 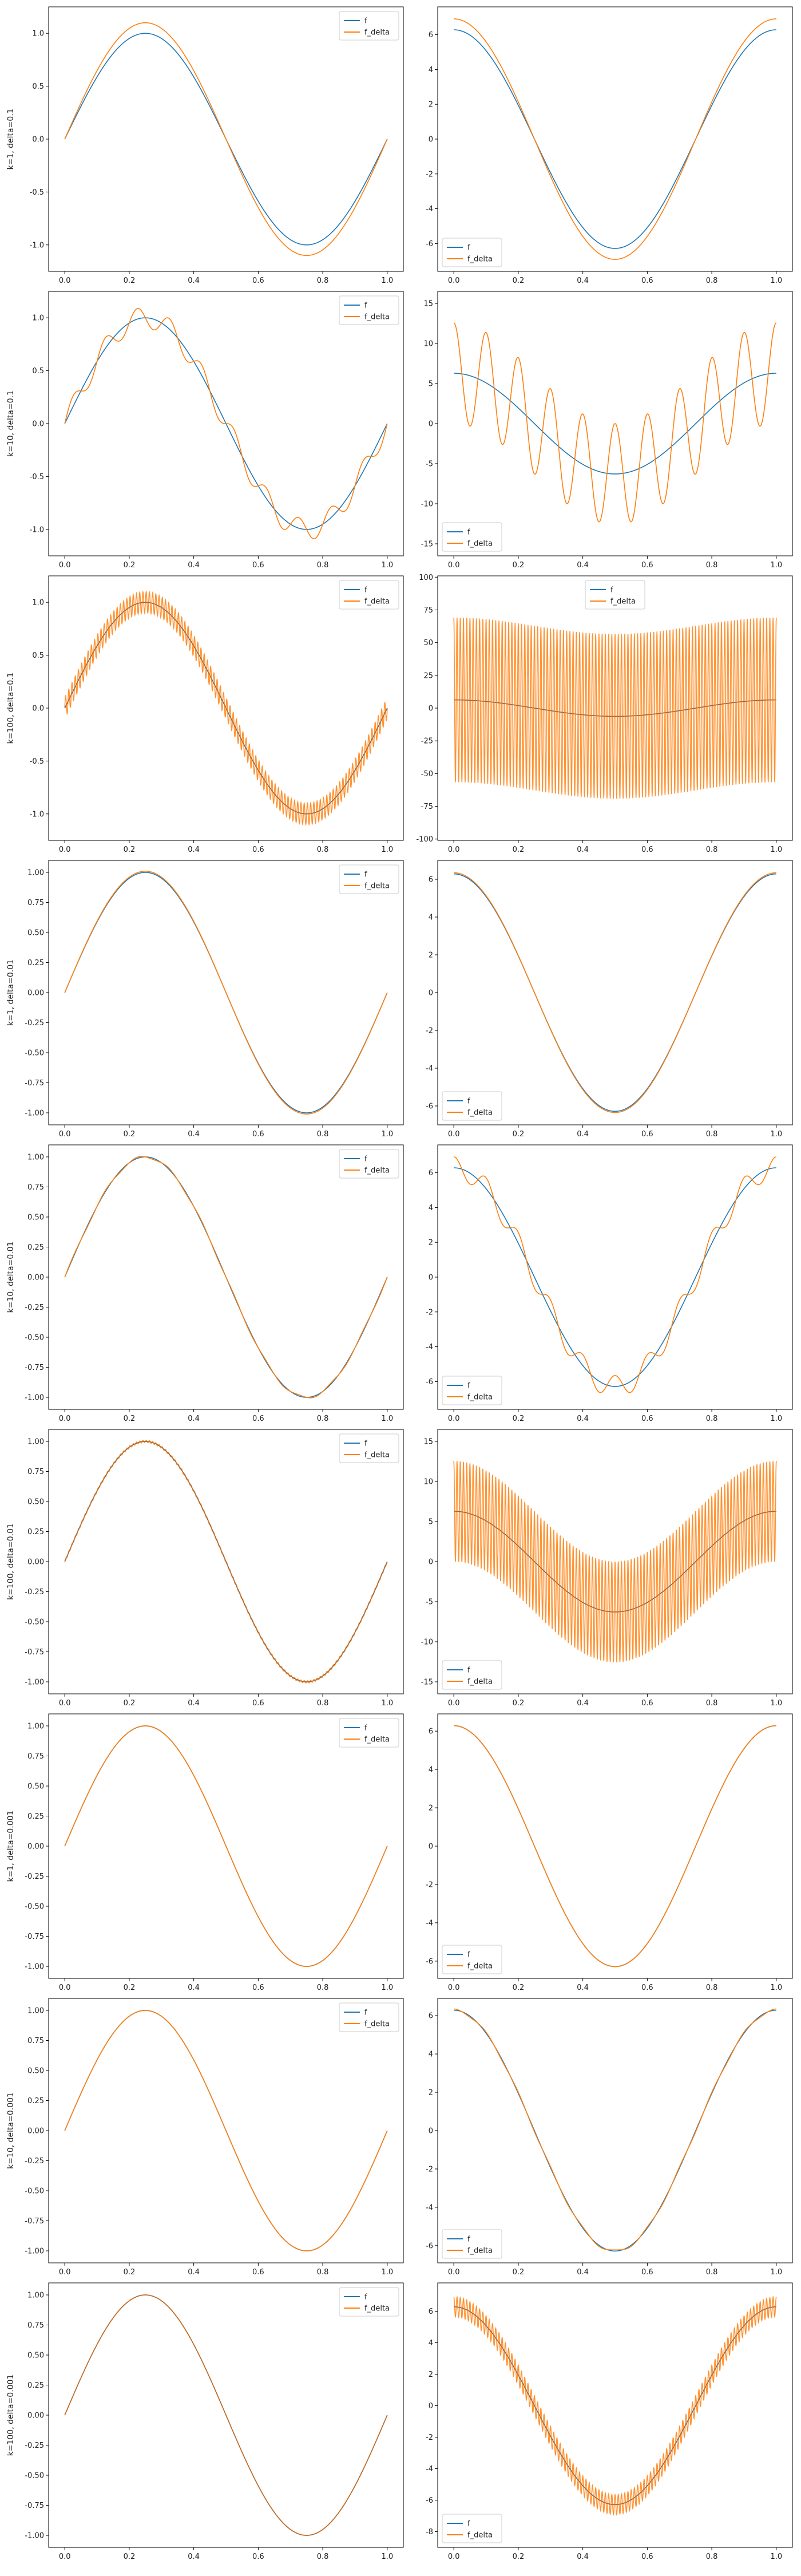 What do you see at coordinates (11, 2415) in the screenshot?
I see `y-axis-label: k=100, delta=0.001` at bounding box center [11, 2415].